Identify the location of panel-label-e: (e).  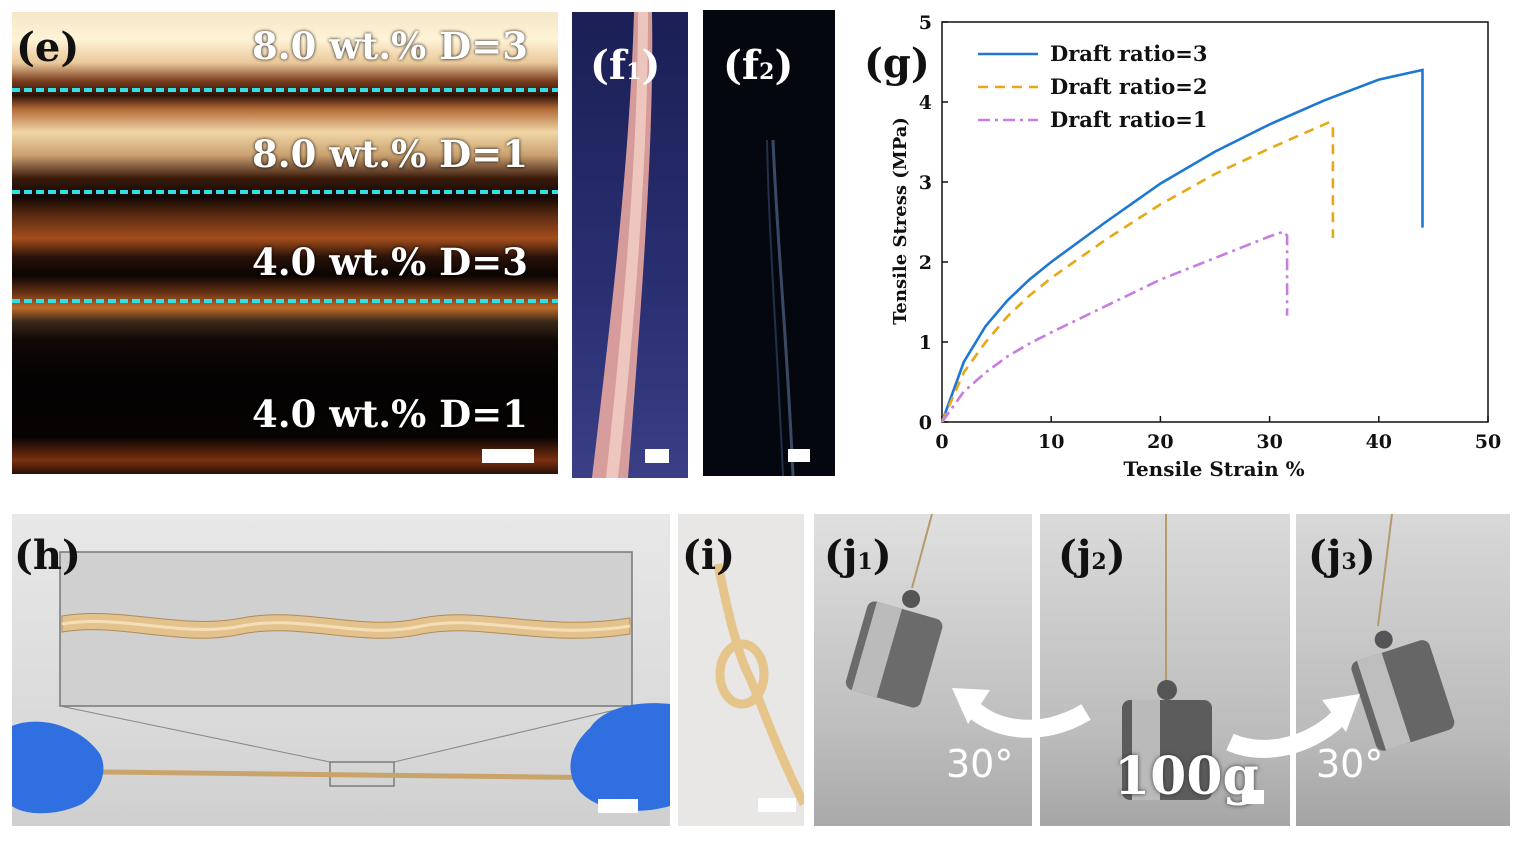
(48, 47).